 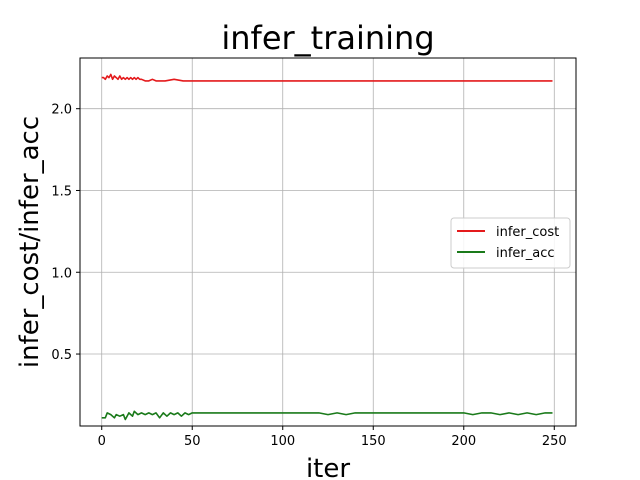 I want to click on legend-label-infer-cost: infer_cost, so click(x=527, y=232).